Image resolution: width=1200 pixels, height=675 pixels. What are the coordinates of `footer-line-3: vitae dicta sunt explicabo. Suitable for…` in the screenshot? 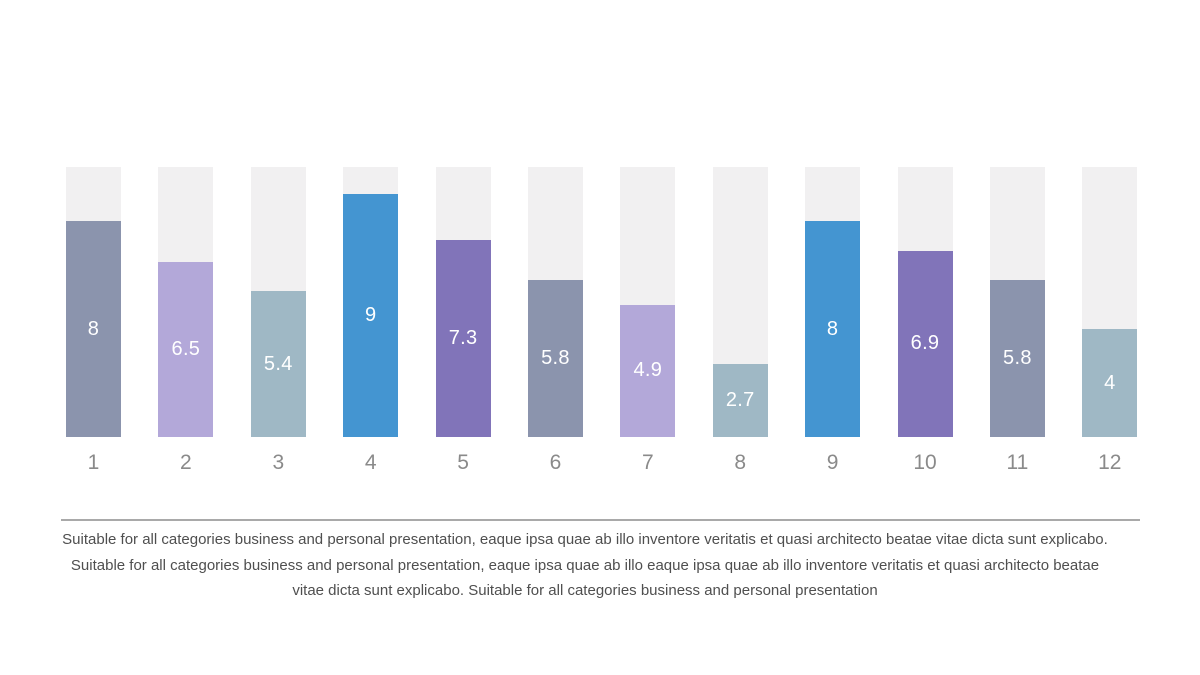 It's located at (585, 591).